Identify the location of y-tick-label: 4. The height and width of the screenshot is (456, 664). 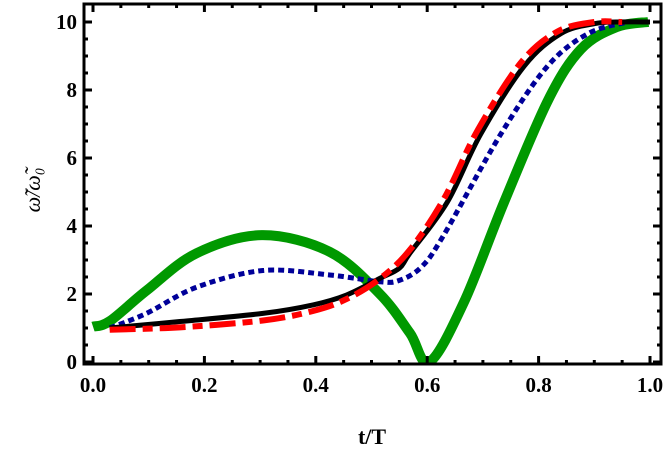
(72, 226).